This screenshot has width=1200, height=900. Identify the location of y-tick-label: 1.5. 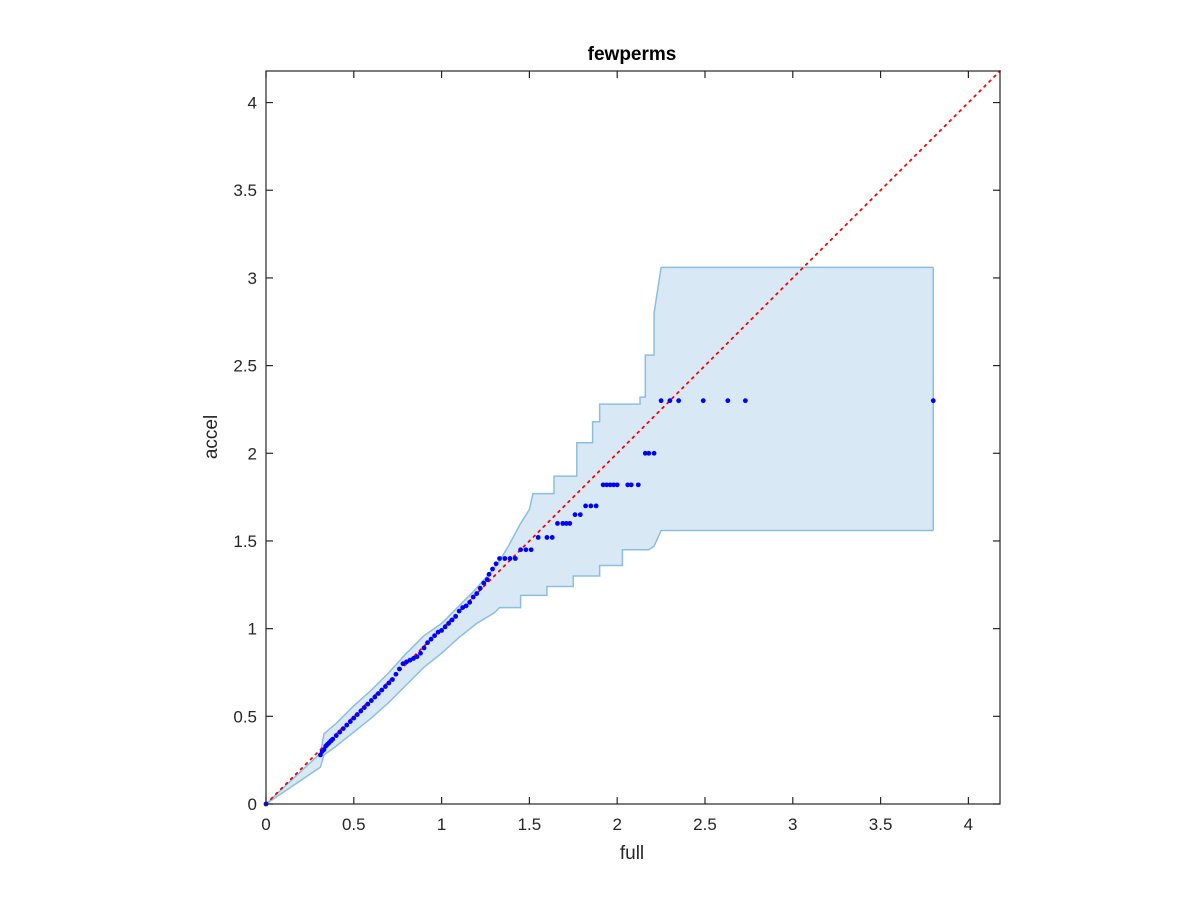
(245, 541).